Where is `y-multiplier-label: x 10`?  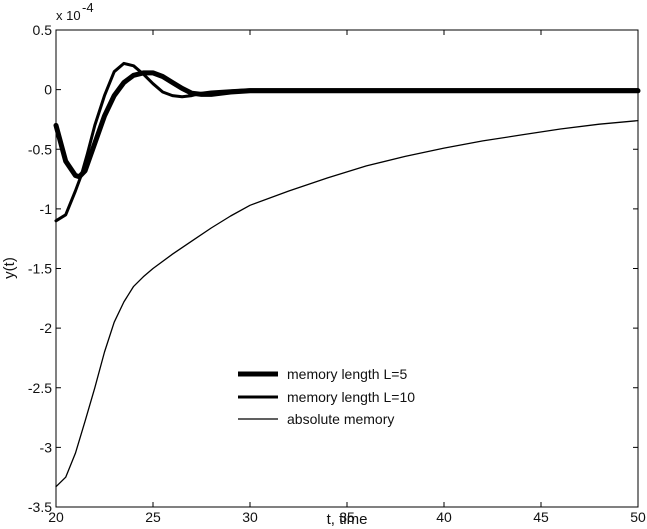
y-multiplier-label: x 10 is located at coordinates (68, 15).